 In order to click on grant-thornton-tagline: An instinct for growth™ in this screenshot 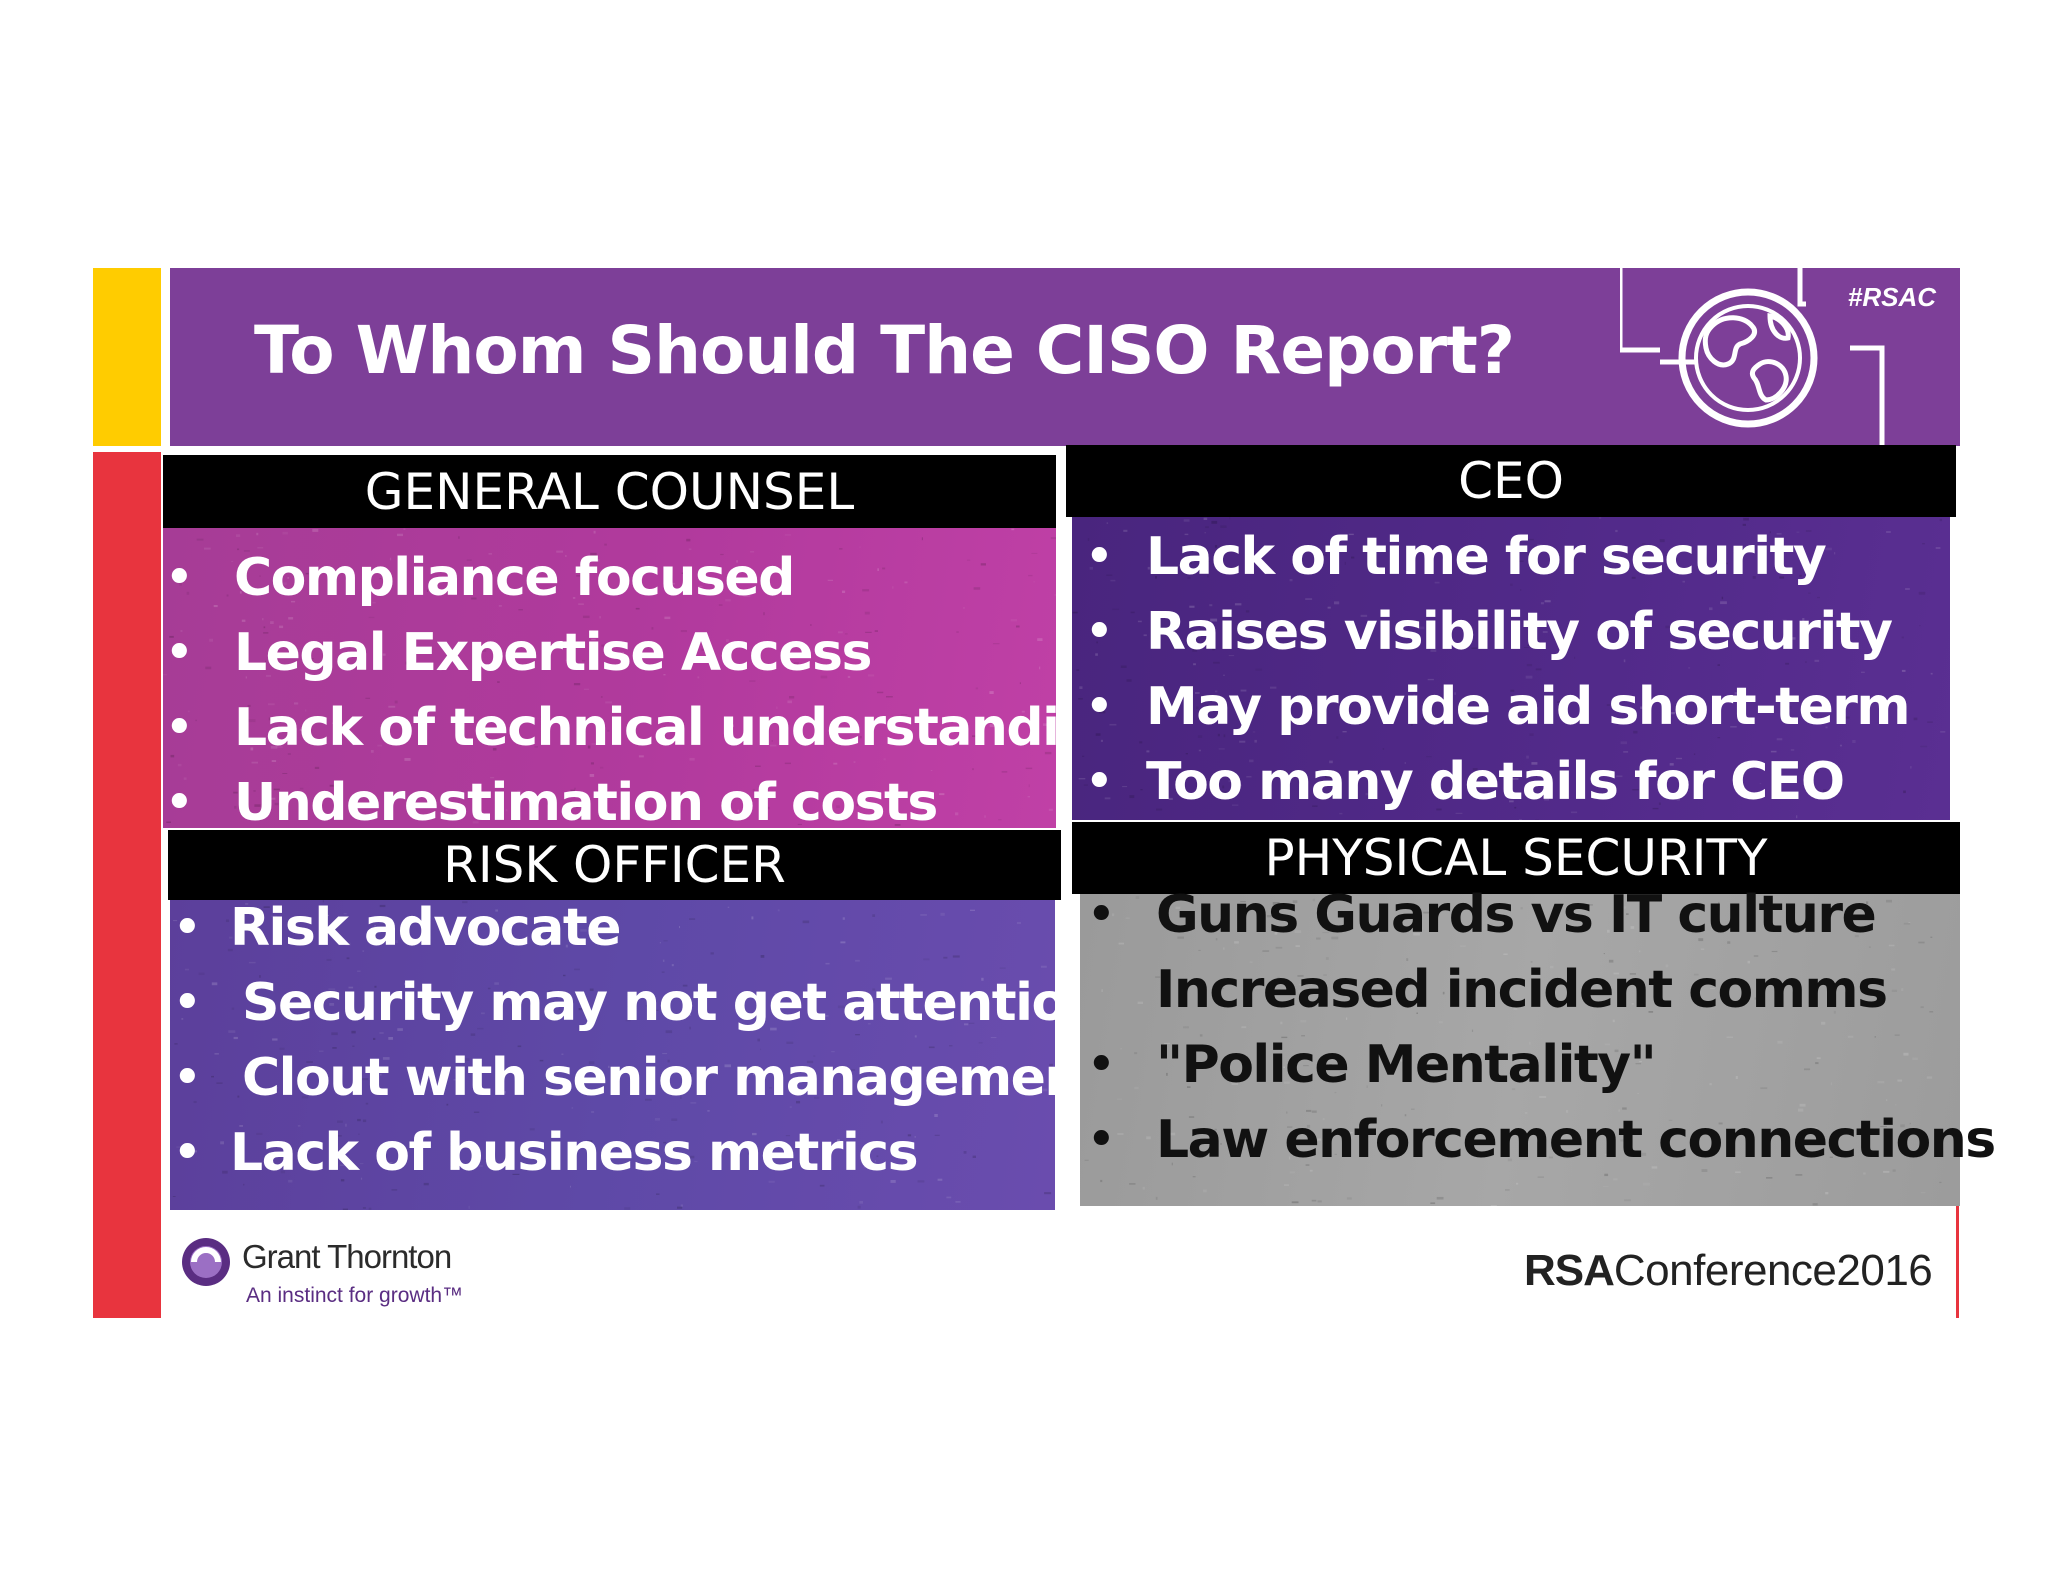, I will do `click(355, 1295)`.